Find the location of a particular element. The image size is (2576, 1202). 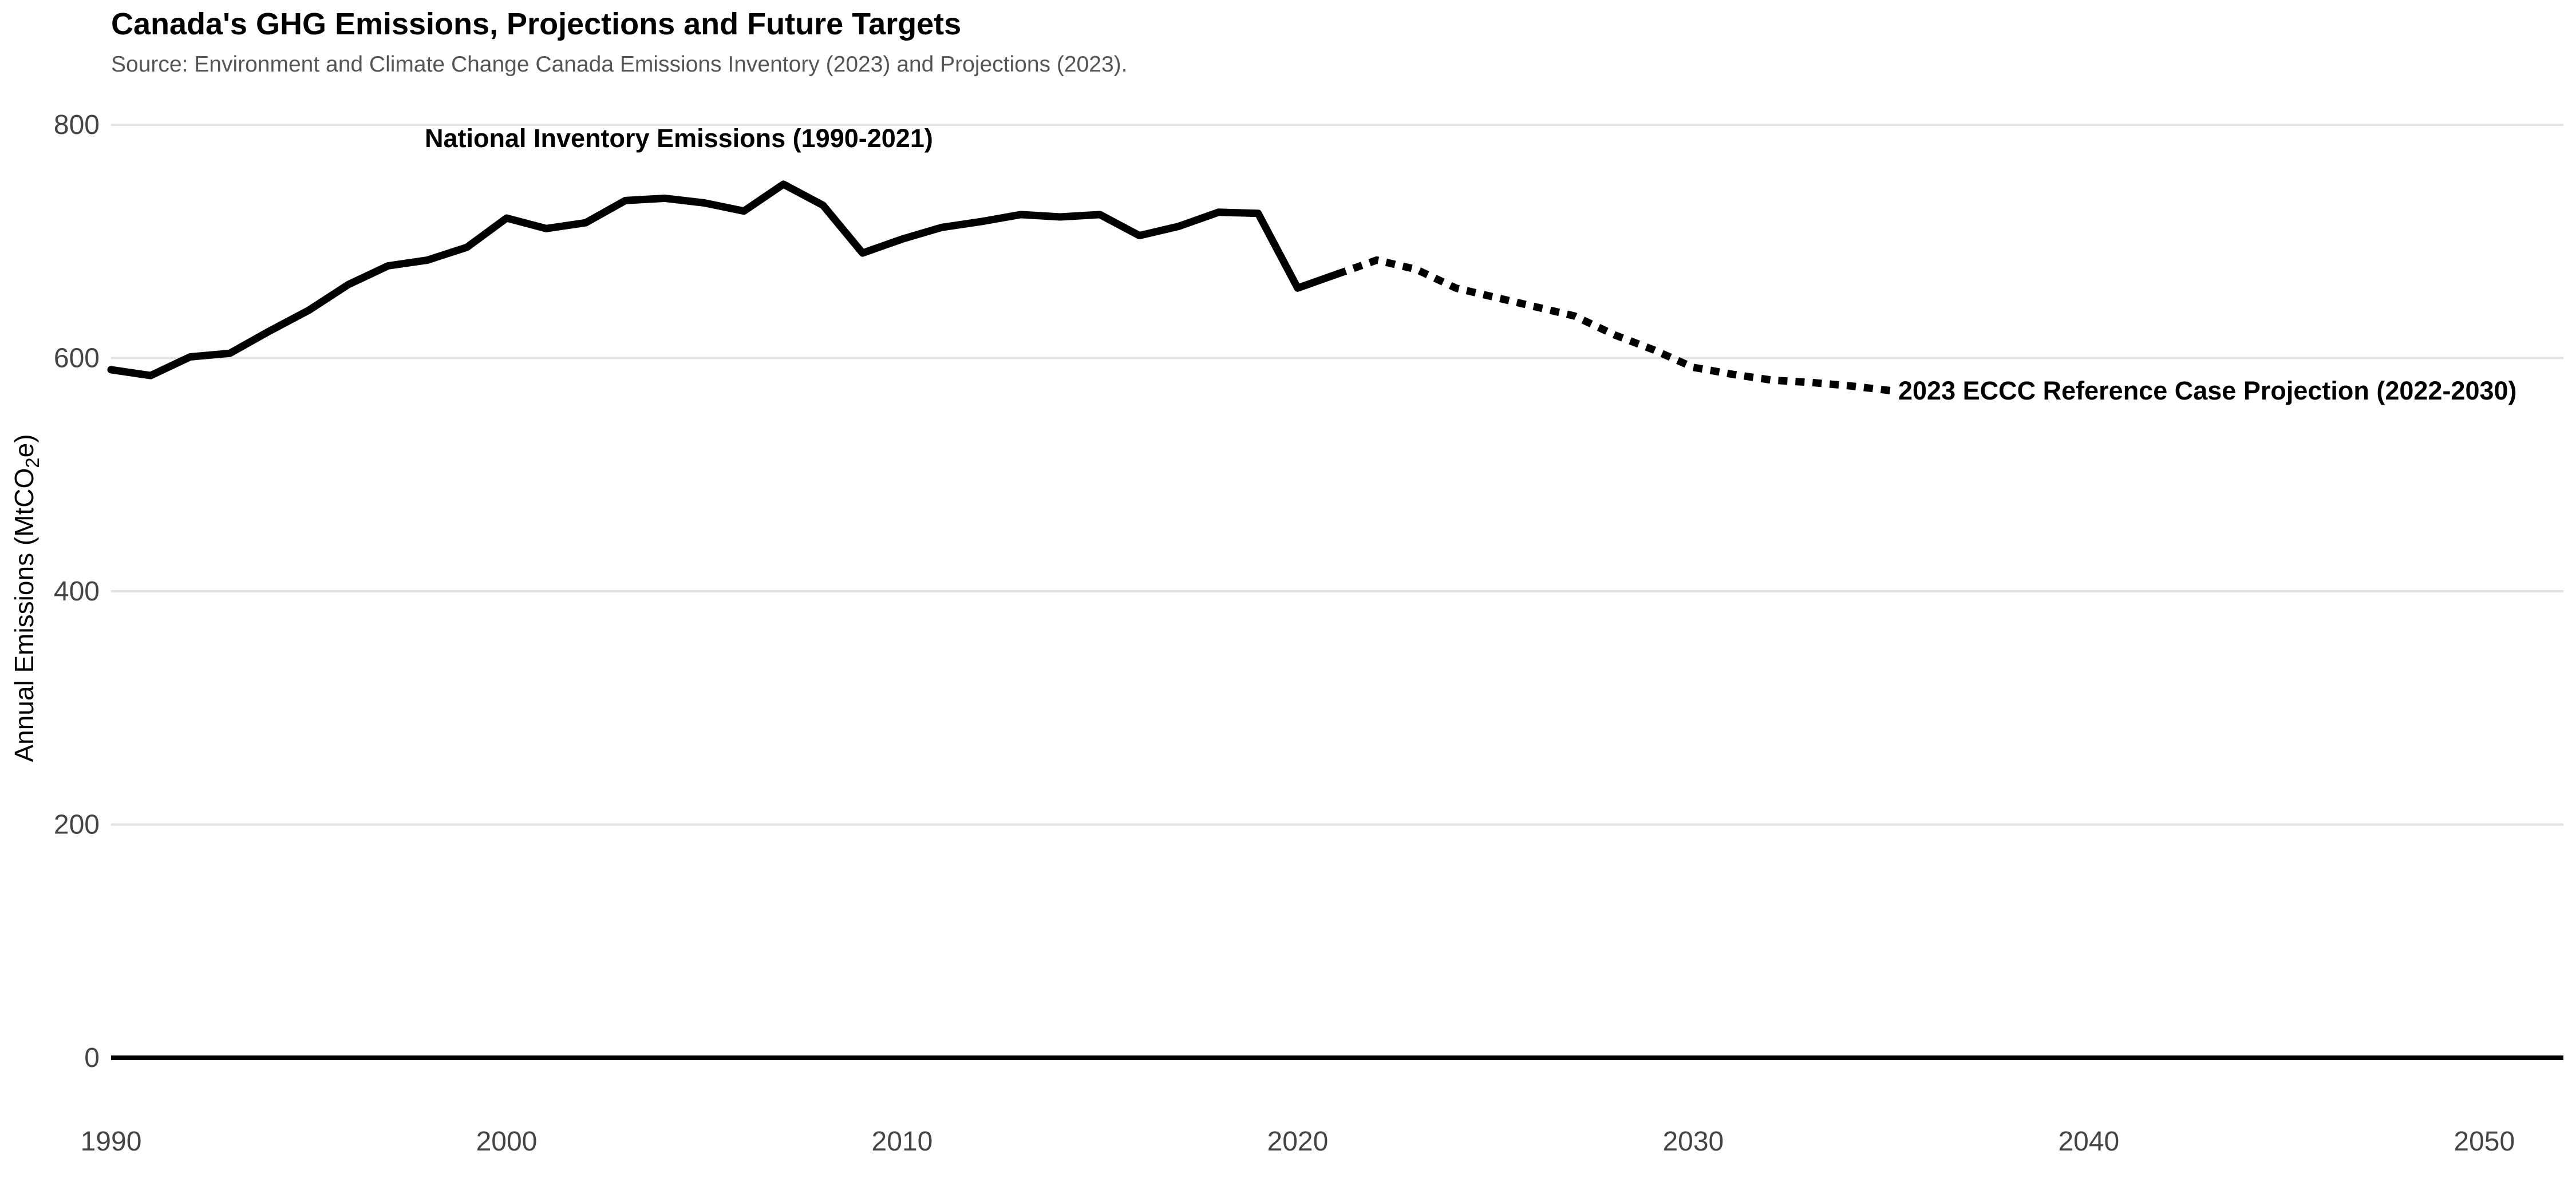

inventory-series-label: National Inventory Emissions (1990-2021) is located at coordinates (679, 139).